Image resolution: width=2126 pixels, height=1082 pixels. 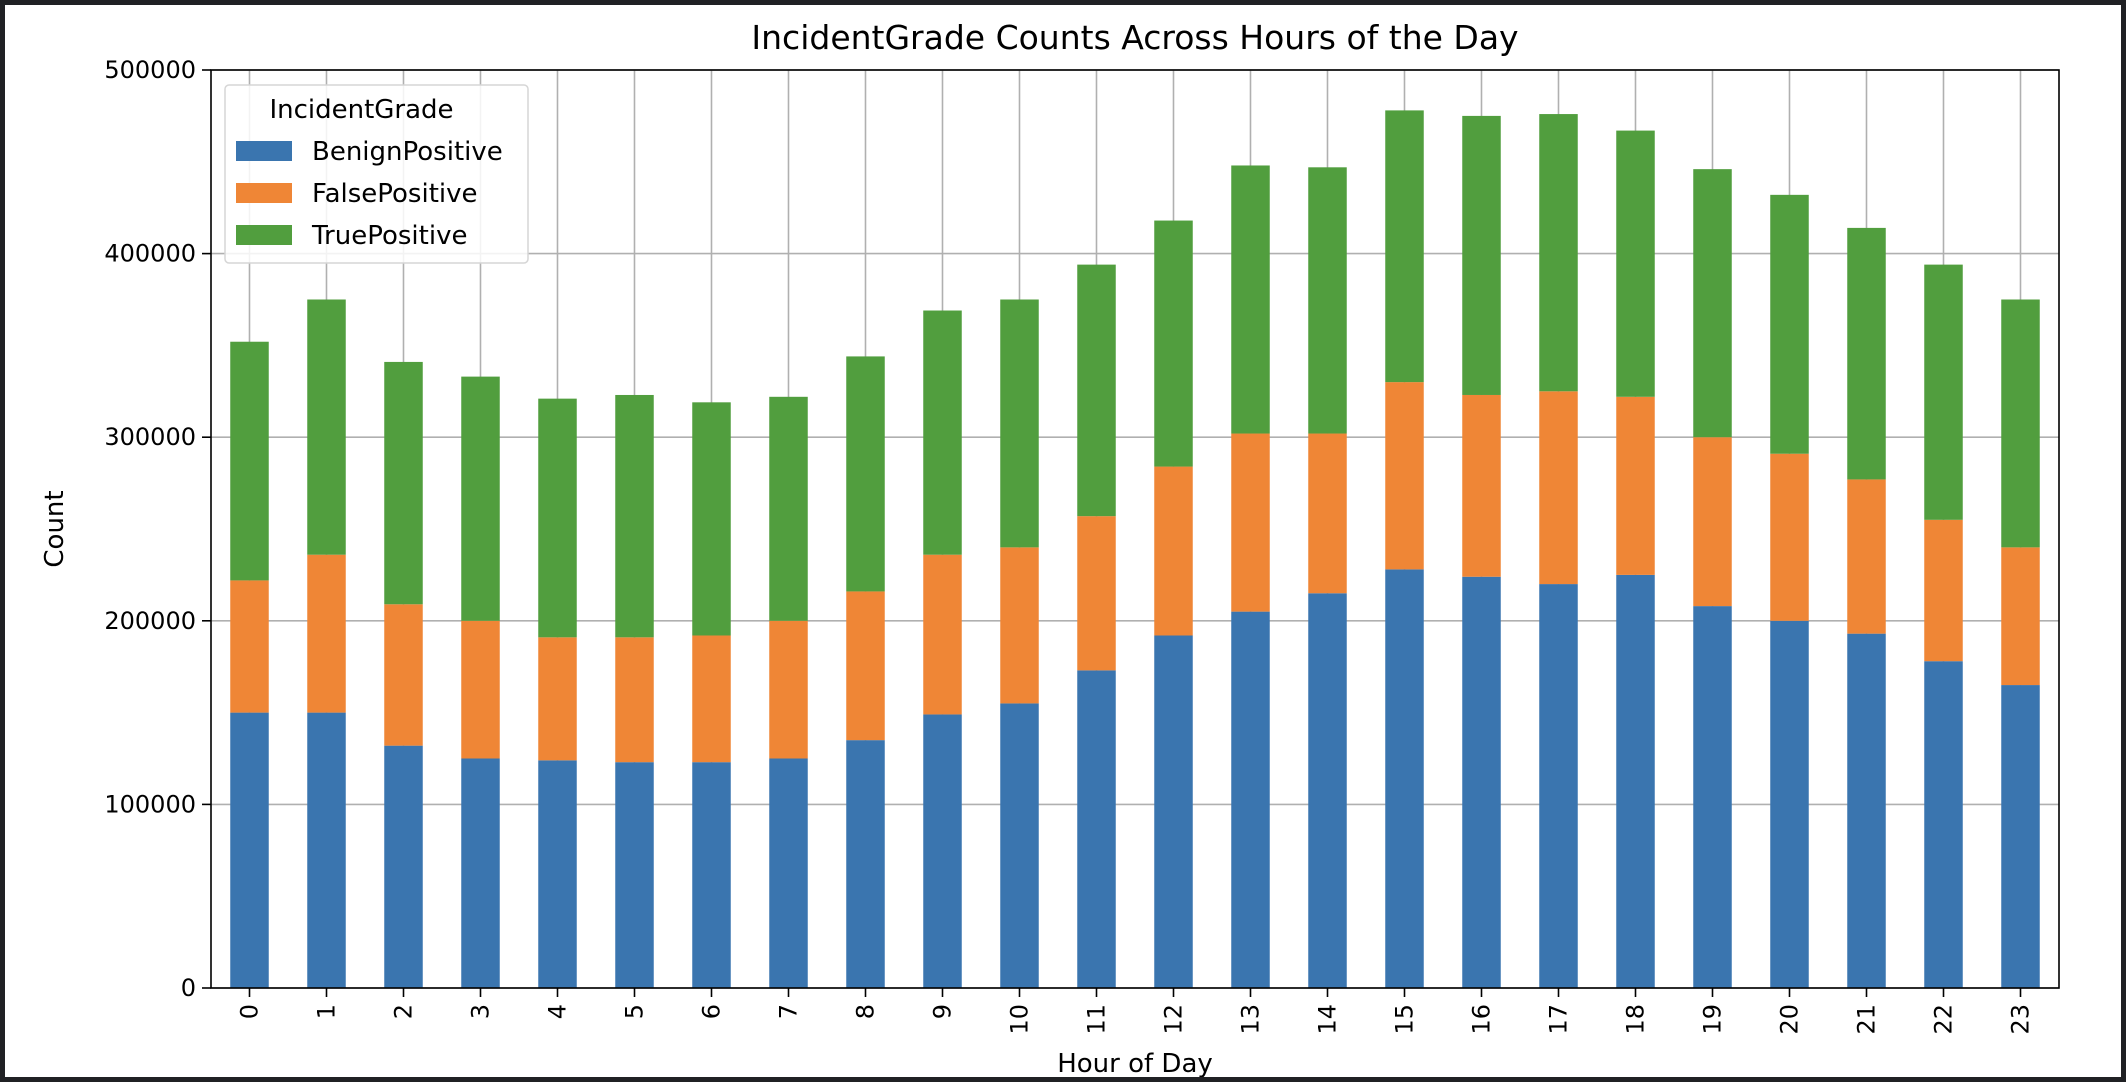 What do you see at coordinates (866, 1011) in the screenshot?
I see `x-tick-label: 8` at bounding box center [866, 1011].